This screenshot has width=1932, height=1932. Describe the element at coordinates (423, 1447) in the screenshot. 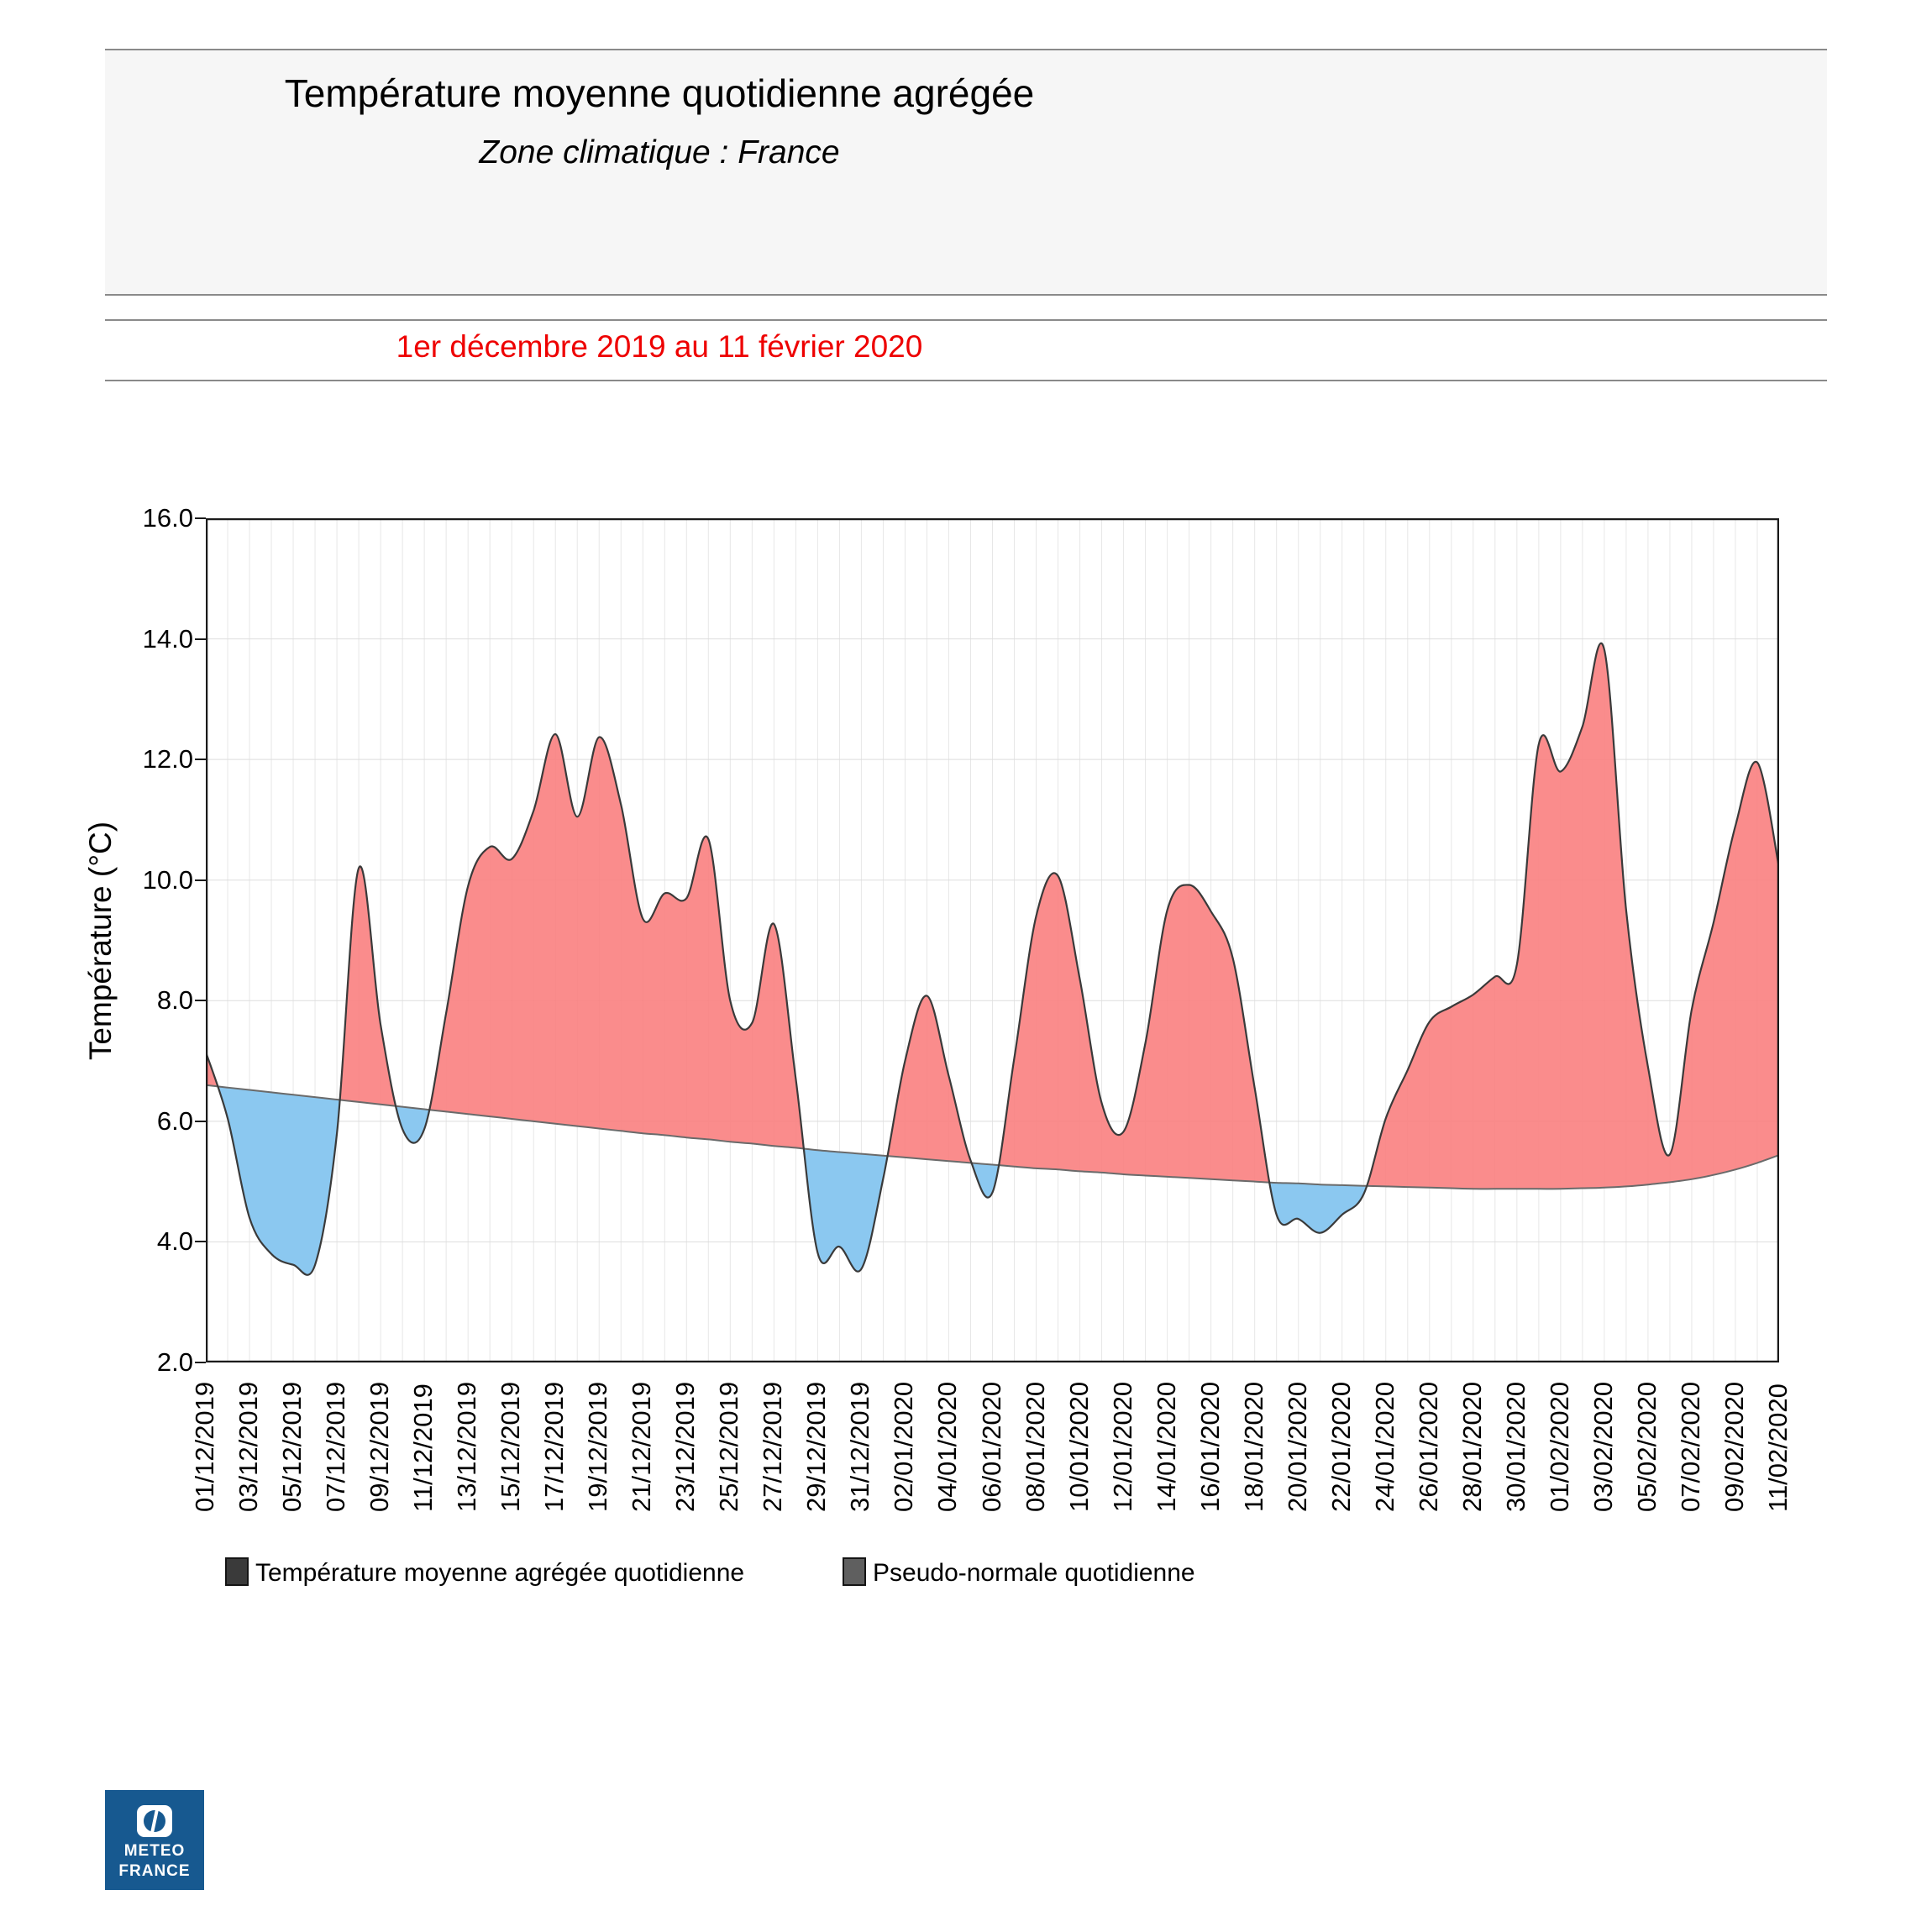

I see `x-tick-label: 11/12/2019` at that location.